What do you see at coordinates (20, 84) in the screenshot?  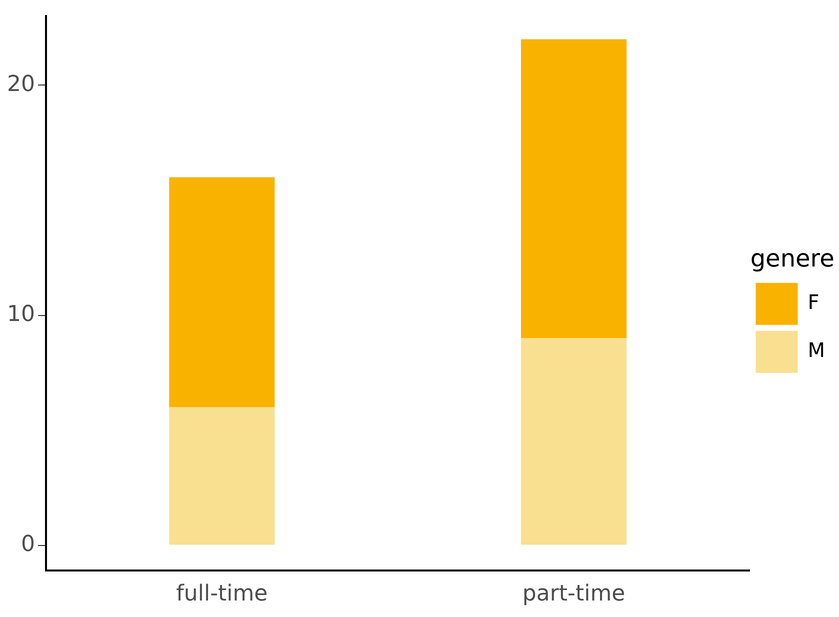 I see `y-tick-label: 20` at bounding box center [20, 84].